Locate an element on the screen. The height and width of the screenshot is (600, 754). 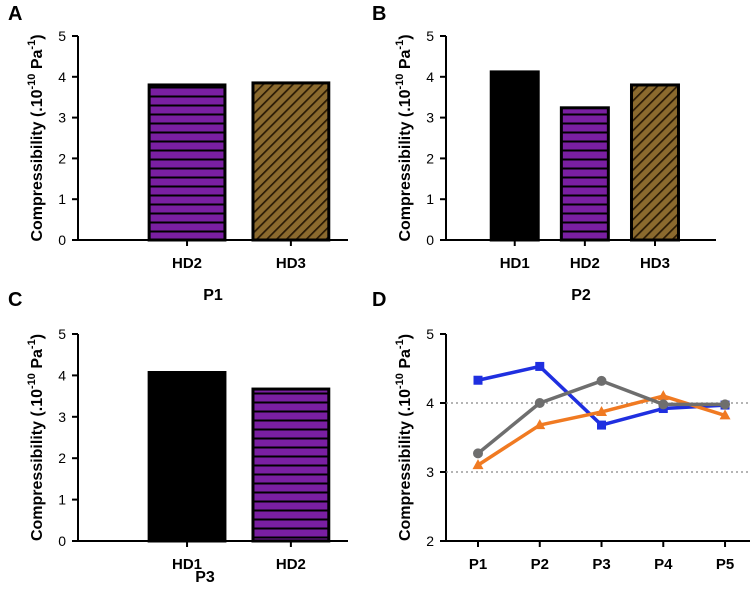
x-tick-label-P1: P1 is located at coordinates (478, 564).